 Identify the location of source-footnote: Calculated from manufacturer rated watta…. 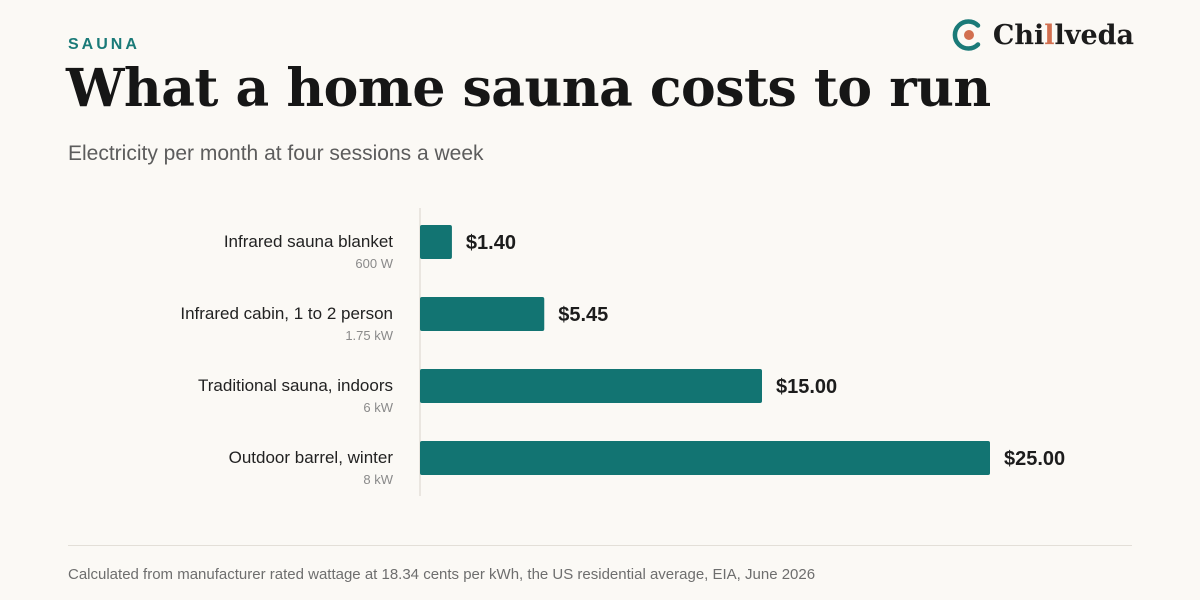
(442, 574).